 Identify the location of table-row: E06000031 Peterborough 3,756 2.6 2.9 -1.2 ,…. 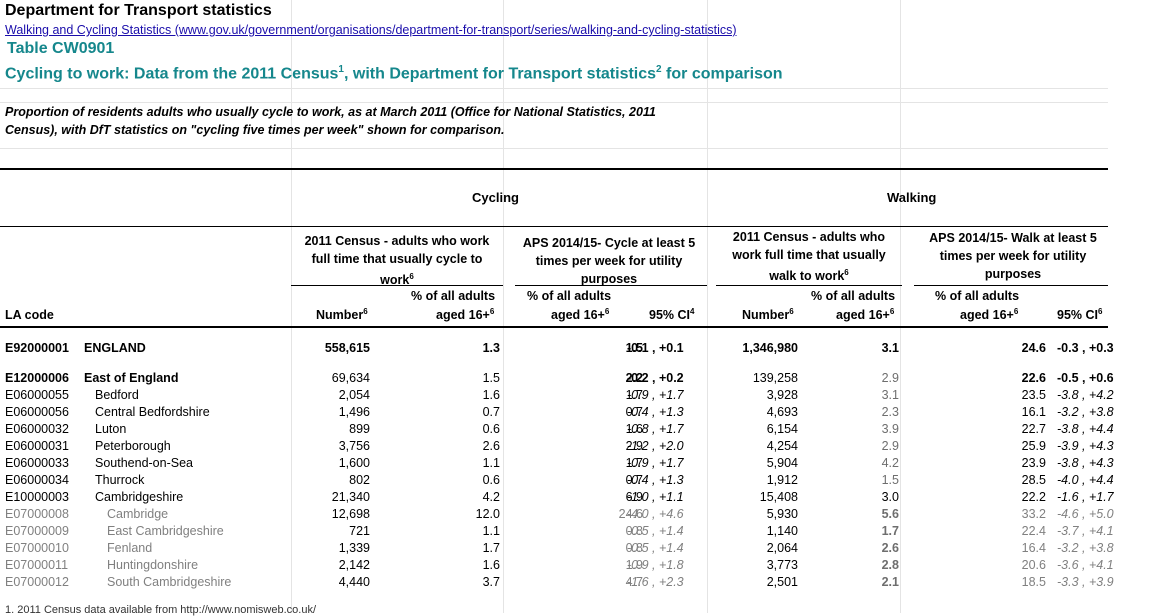
(559, 446).